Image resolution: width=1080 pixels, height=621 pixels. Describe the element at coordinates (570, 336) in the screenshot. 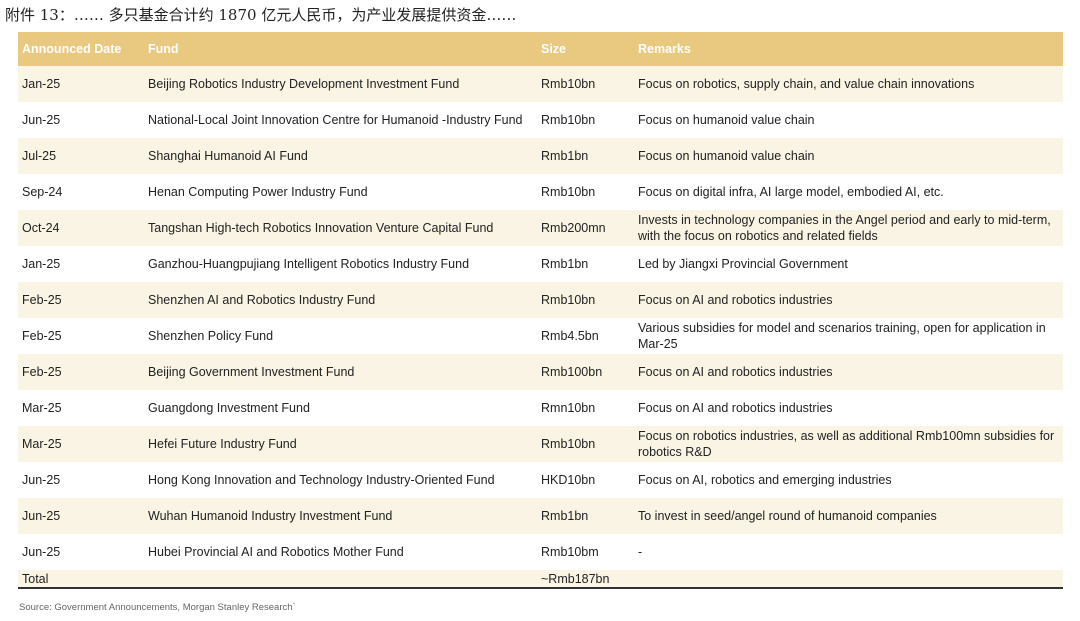

I see `cell-size: Rmb4.5bn` at that location.